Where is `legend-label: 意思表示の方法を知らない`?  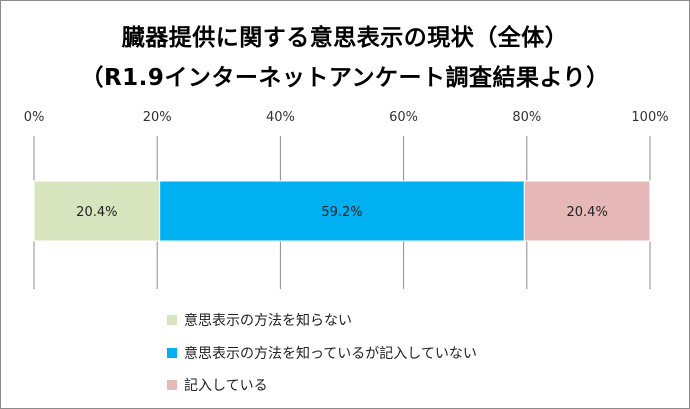 legend-label: 意思表示の方法を知らない is located at coordinates (268, 321).